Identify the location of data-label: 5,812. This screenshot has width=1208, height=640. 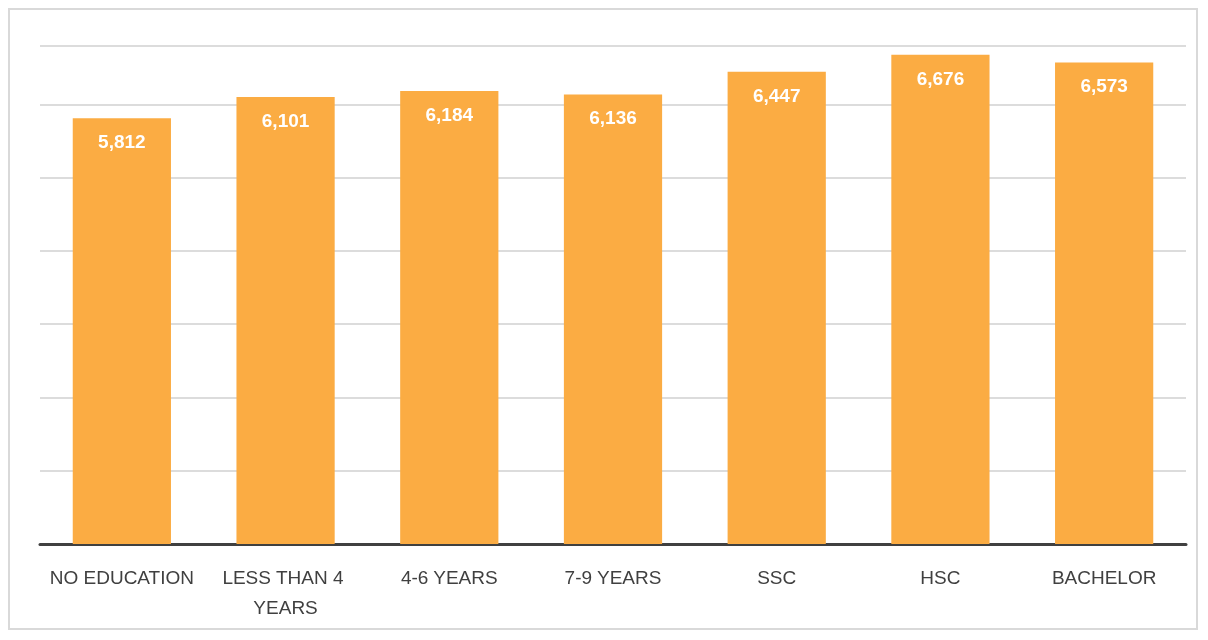
(122, 142).